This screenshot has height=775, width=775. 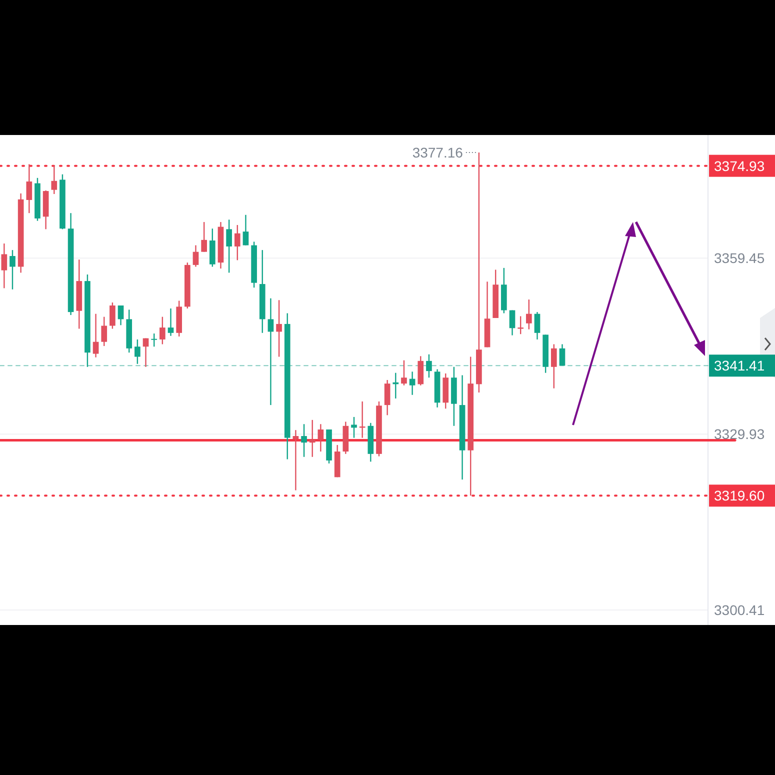 I want to click on y-tick-label: 3359.45, so click(x=739, y=258).